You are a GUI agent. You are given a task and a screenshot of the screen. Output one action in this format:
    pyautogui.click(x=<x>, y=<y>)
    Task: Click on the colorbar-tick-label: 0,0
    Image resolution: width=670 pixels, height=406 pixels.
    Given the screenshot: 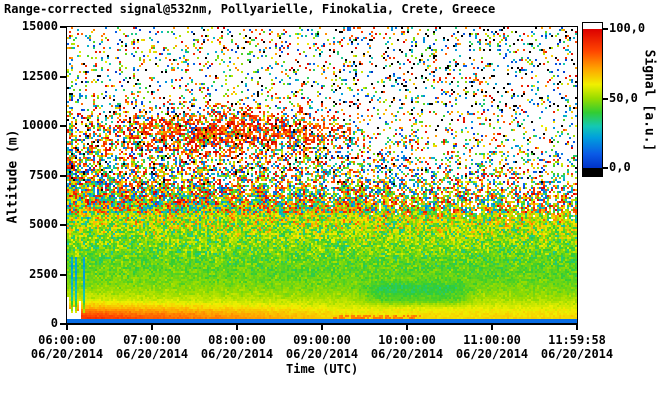 What is the action you would take?
    pyautogui.click(x=620, y=167)
    